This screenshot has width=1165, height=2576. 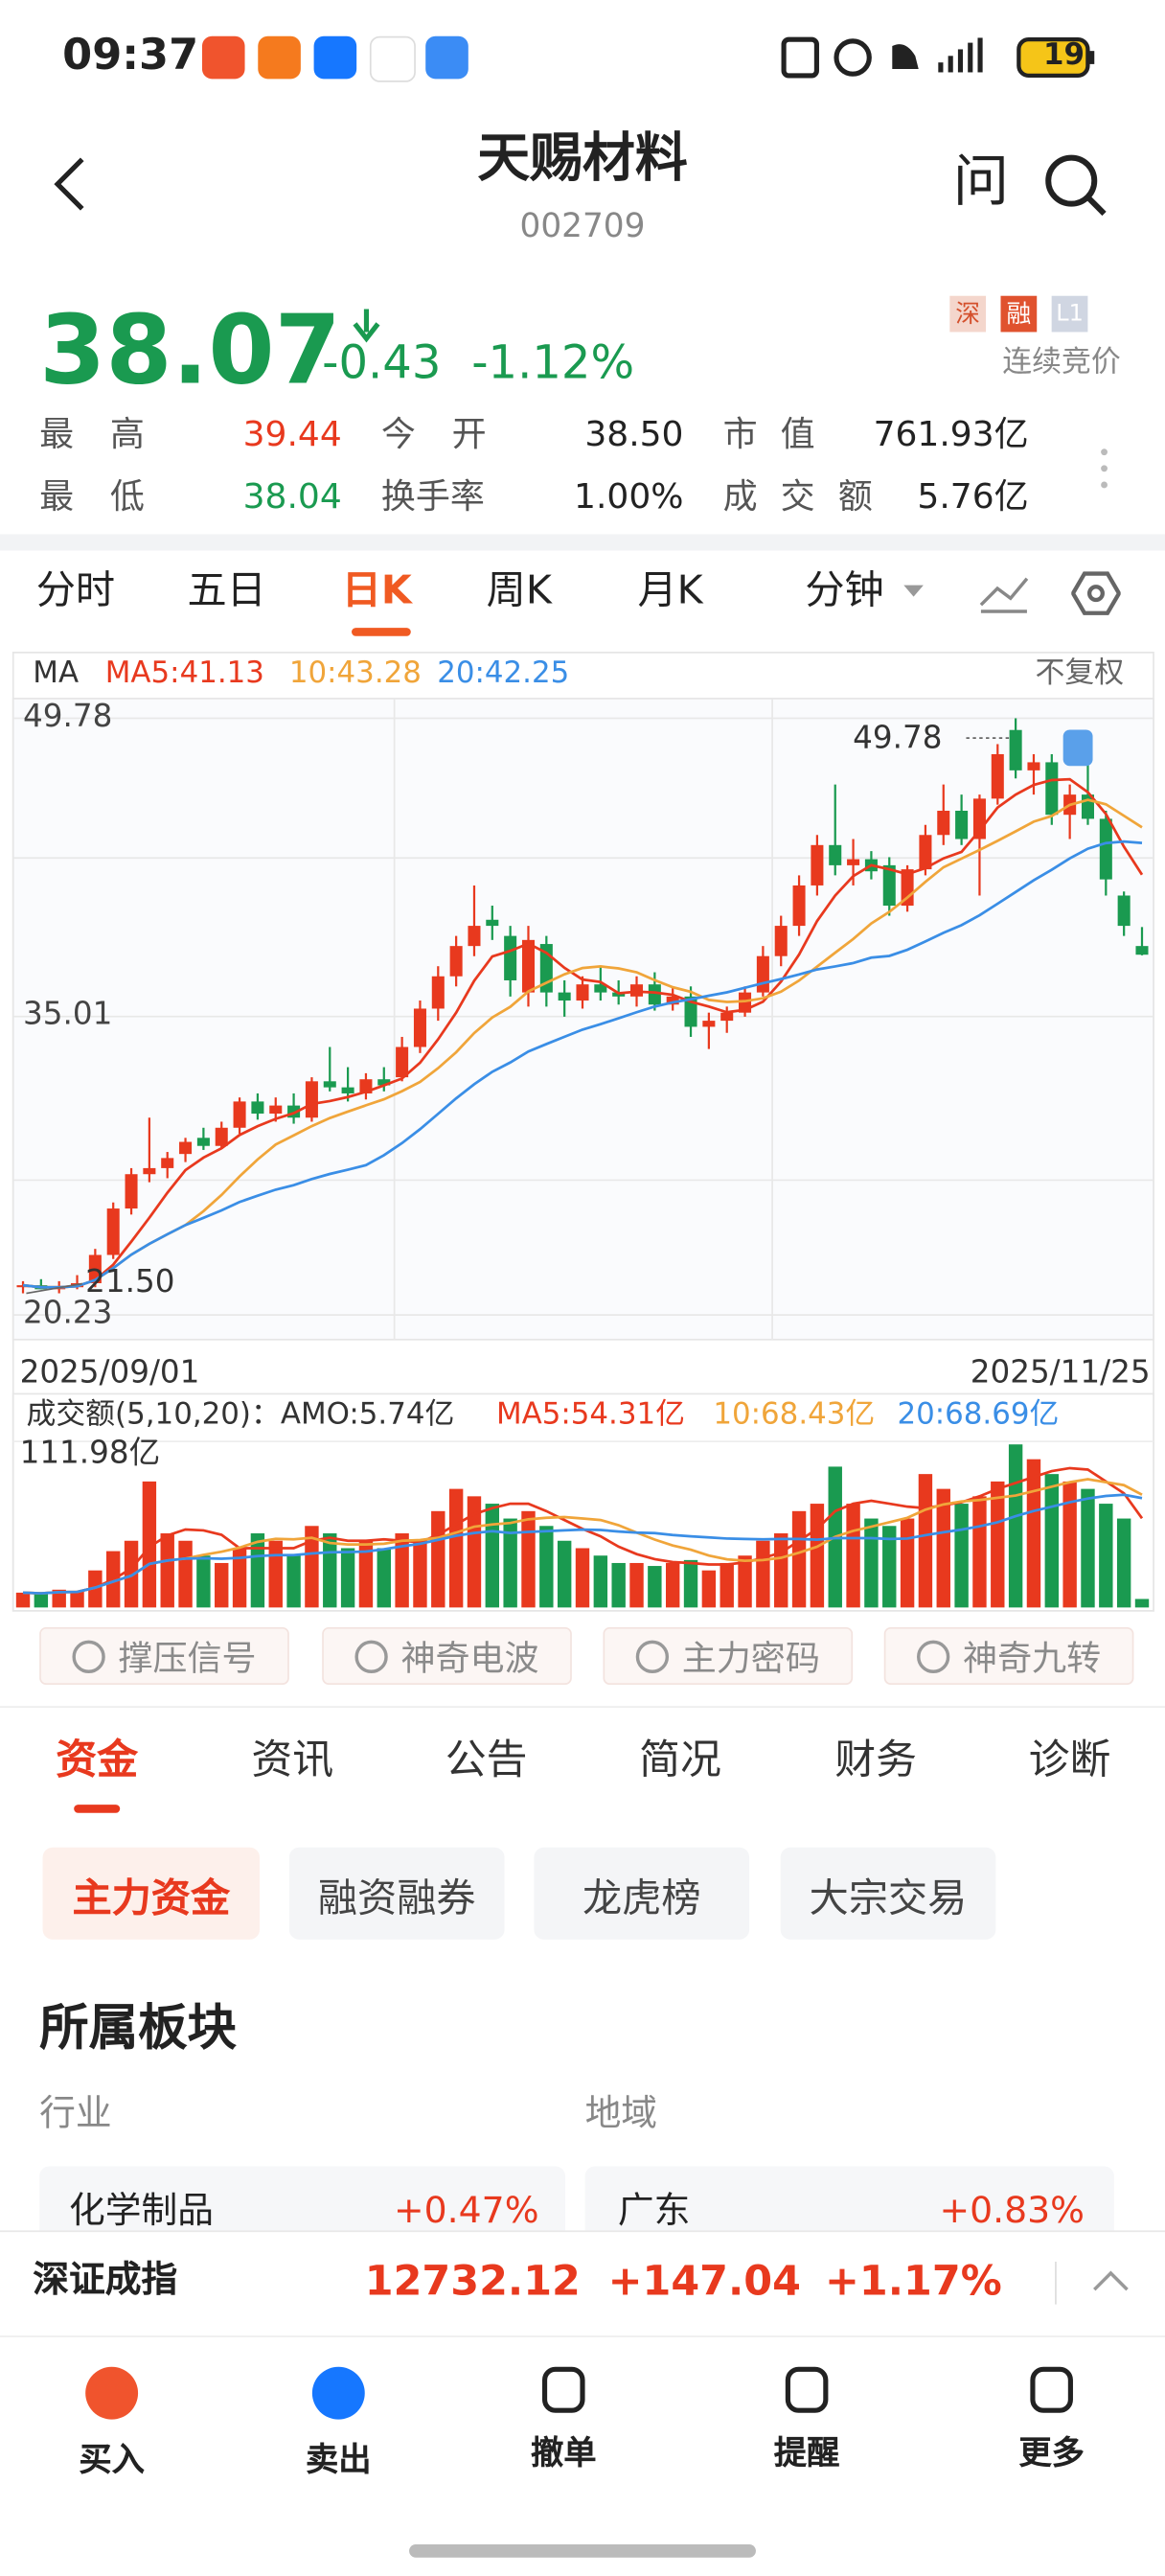 What do you see at coordinates (56, 673) in the screenshot?
I see `ma-title: MA` at bounding box center [56, 673].